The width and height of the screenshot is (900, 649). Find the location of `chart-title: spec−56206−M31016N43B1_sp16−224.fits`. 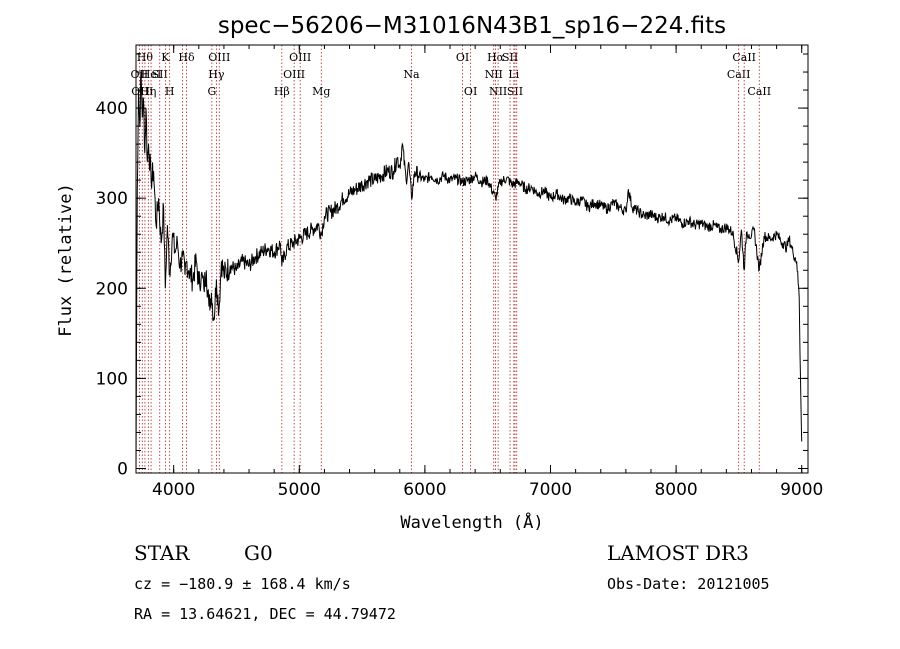

chart-title: spec−56206−M31016N43B1_sp16−224.fits is located at coordinates (472, 26).